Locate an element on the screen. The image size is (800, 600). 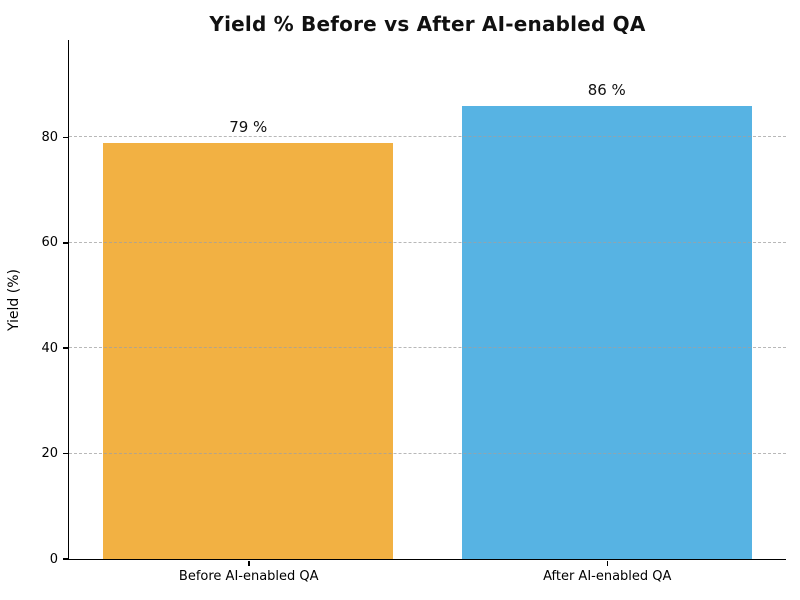
y-tick-label: 80 is located at coordinates (49, 137).